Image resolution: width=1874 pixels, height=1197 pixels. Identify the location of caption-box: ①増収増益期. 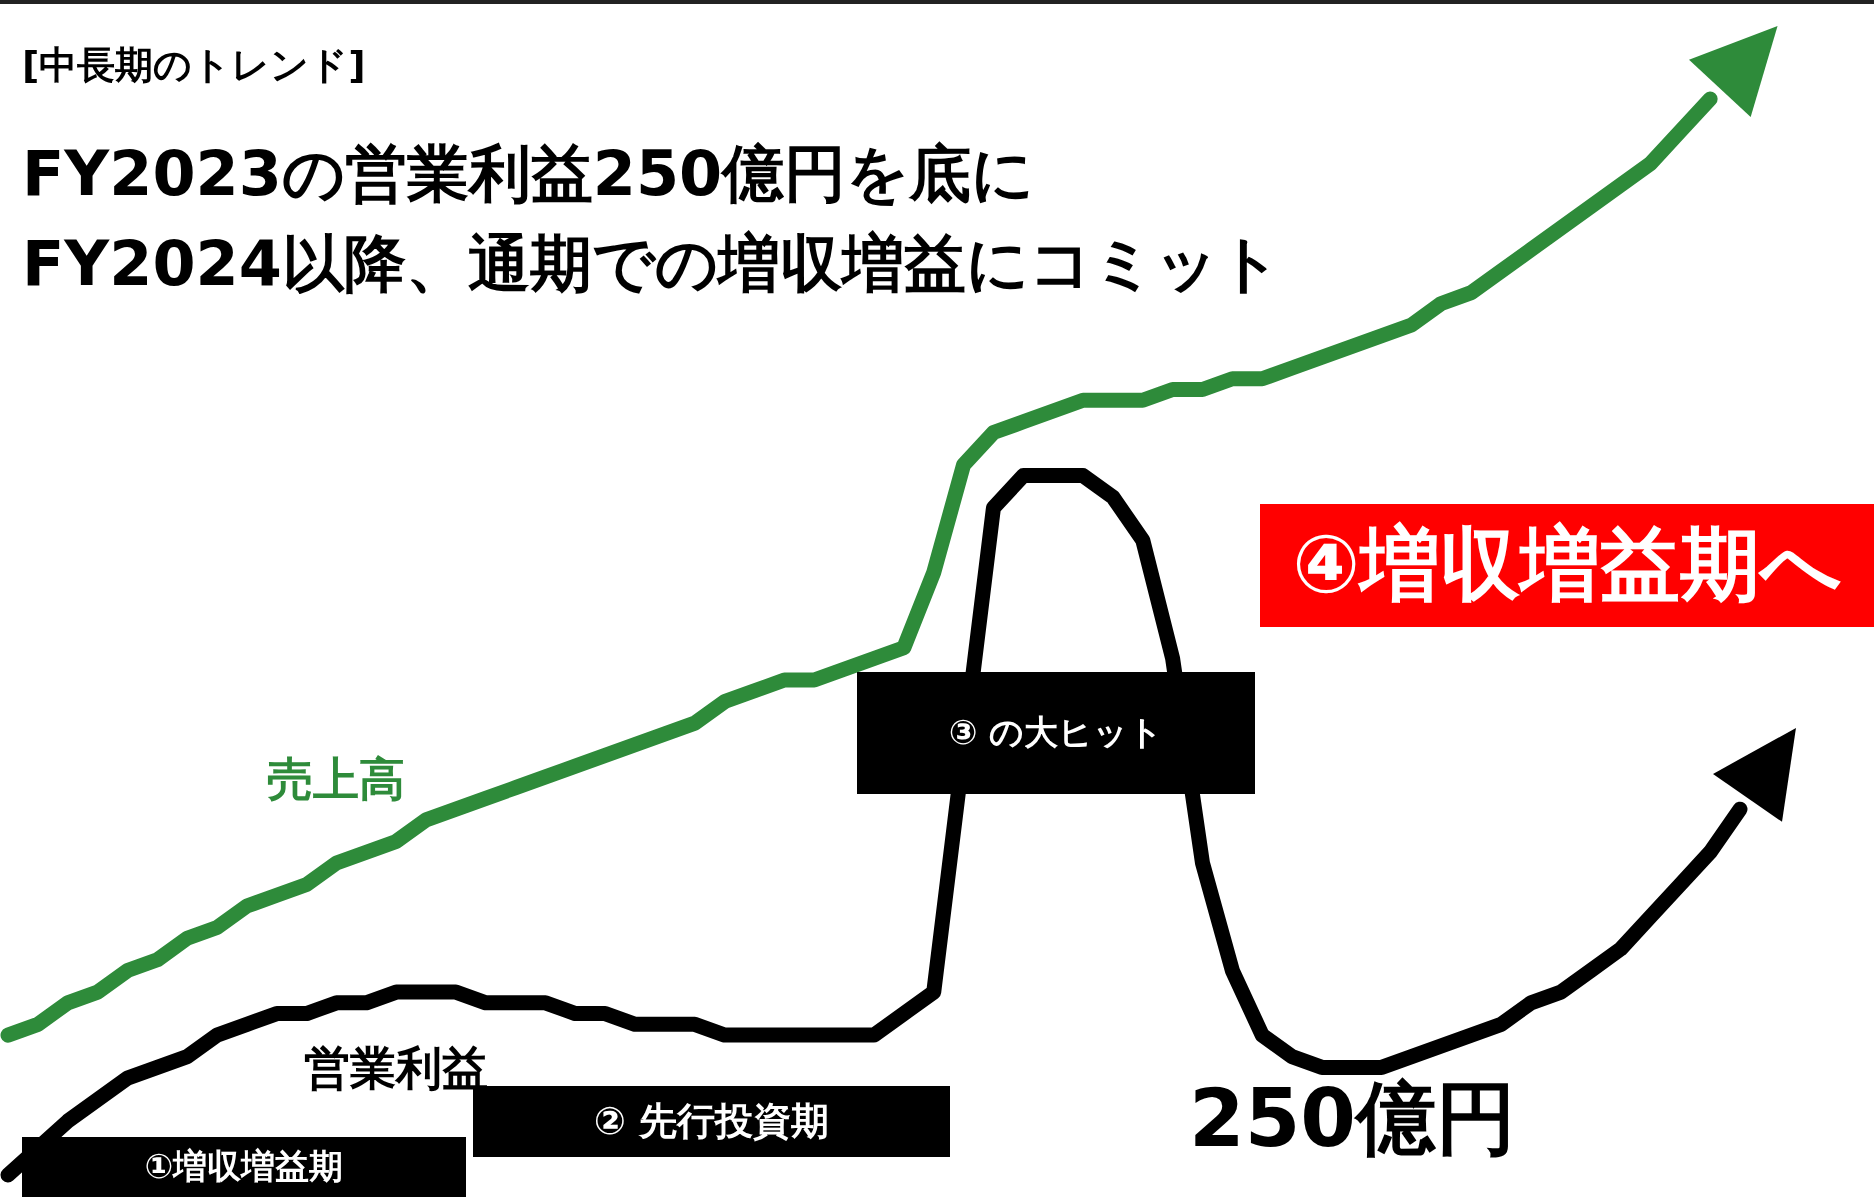
(244, 1167).